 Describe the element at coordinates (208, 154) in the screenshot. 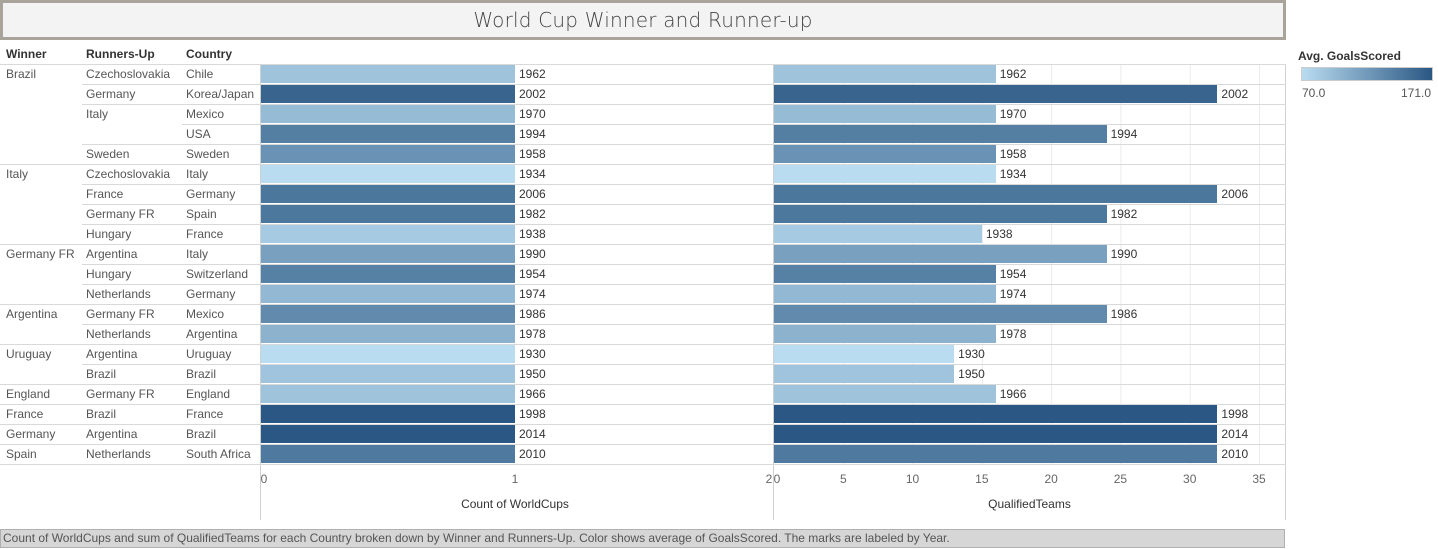

I see `country-label: Sweden` at that location.